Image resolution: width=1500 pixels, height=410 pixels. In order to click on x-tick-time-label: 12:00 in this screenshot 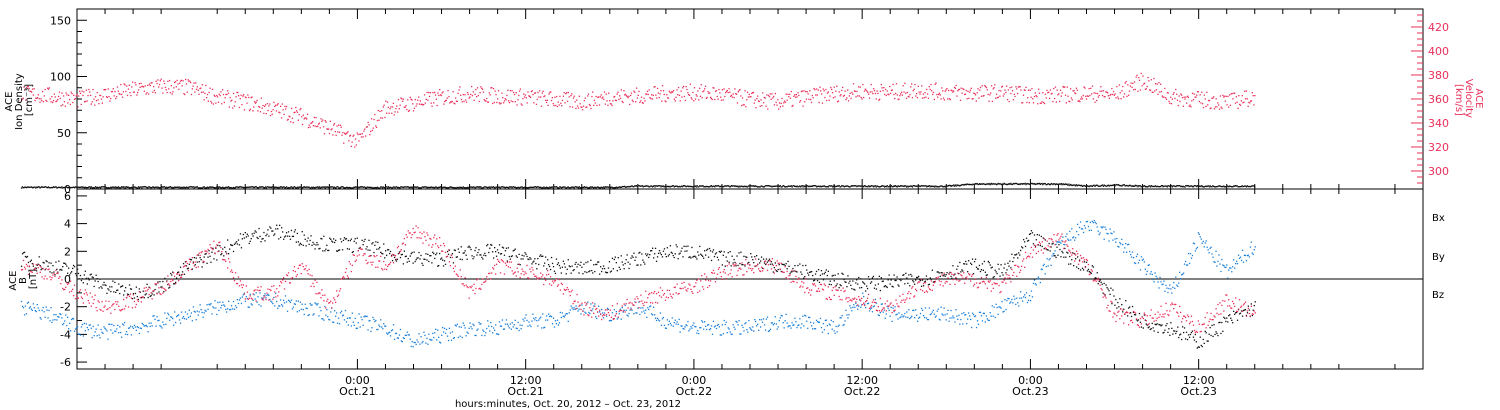, I will do `click(526, 380)`.